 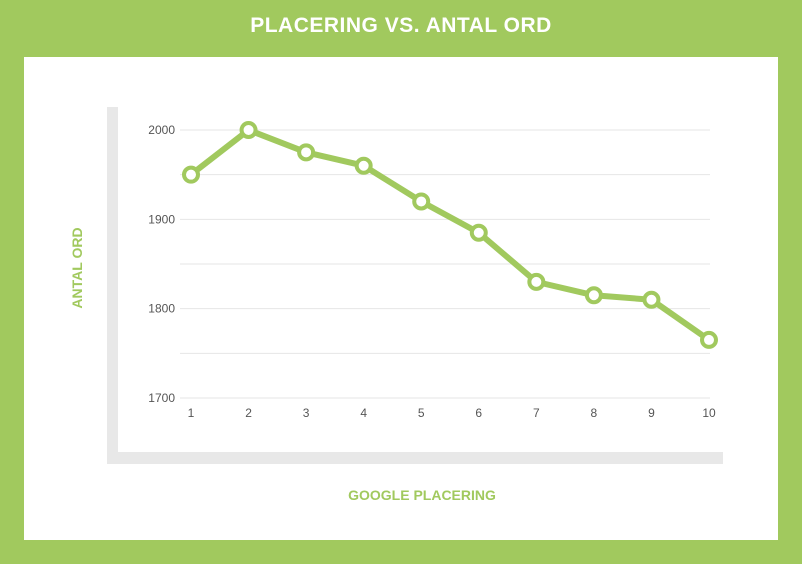 What do you see at coordinates (161, 219) in the screenshot?
I see `y-tick-label: 1900` at bounding box center [161, 219].